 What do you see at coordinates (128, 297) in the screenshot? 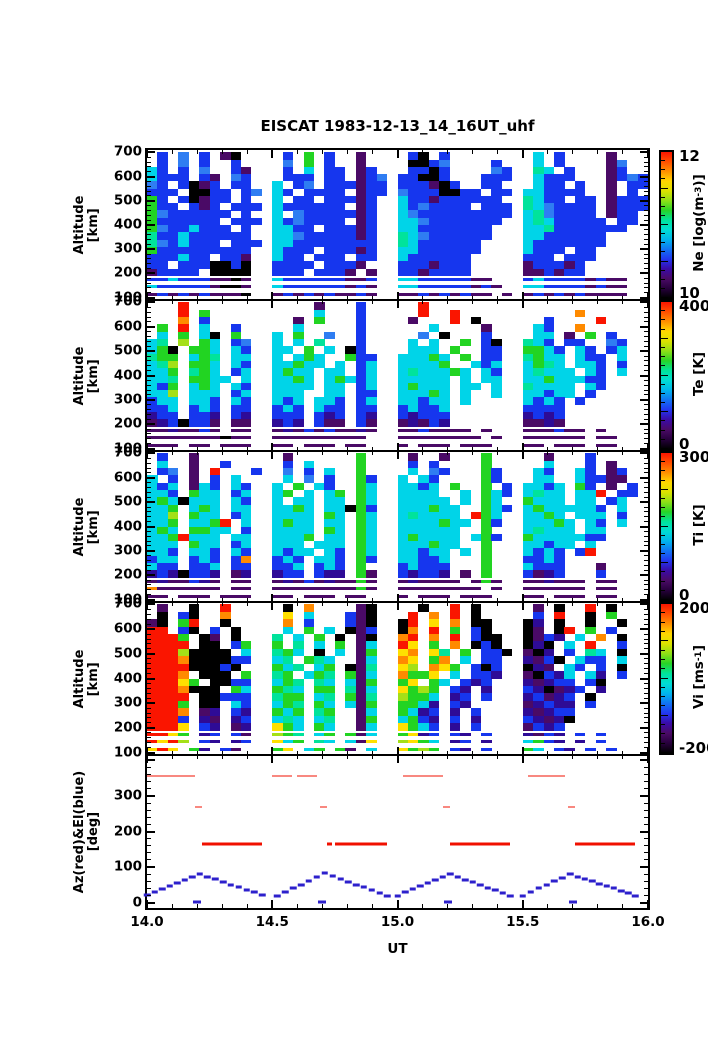
I see `y-tick-label: 100` at bounding box center [128, 297].